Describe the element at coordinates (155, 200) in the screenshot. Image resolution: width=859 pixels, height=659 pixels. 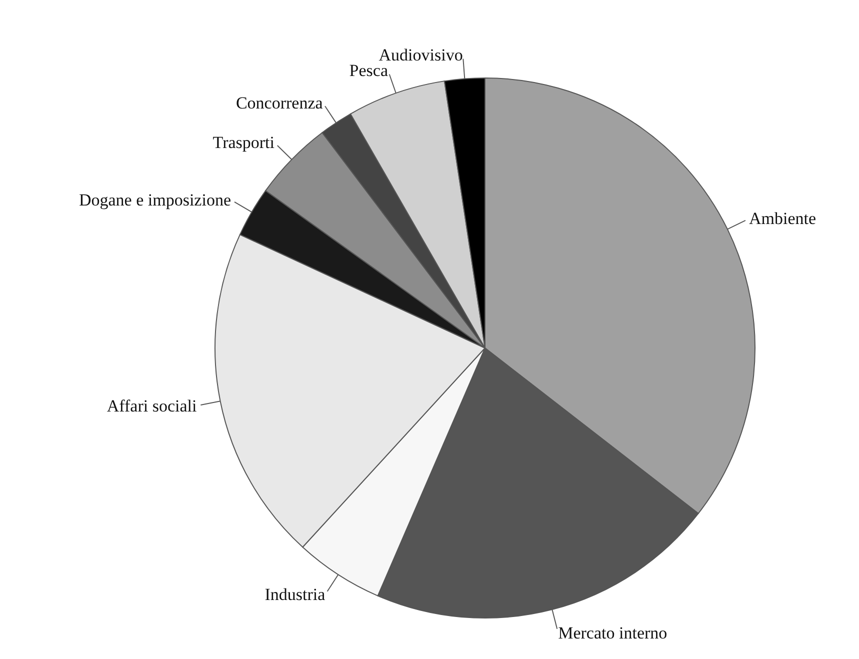
I see `slice-label: Dogane e imposizione` at that location.